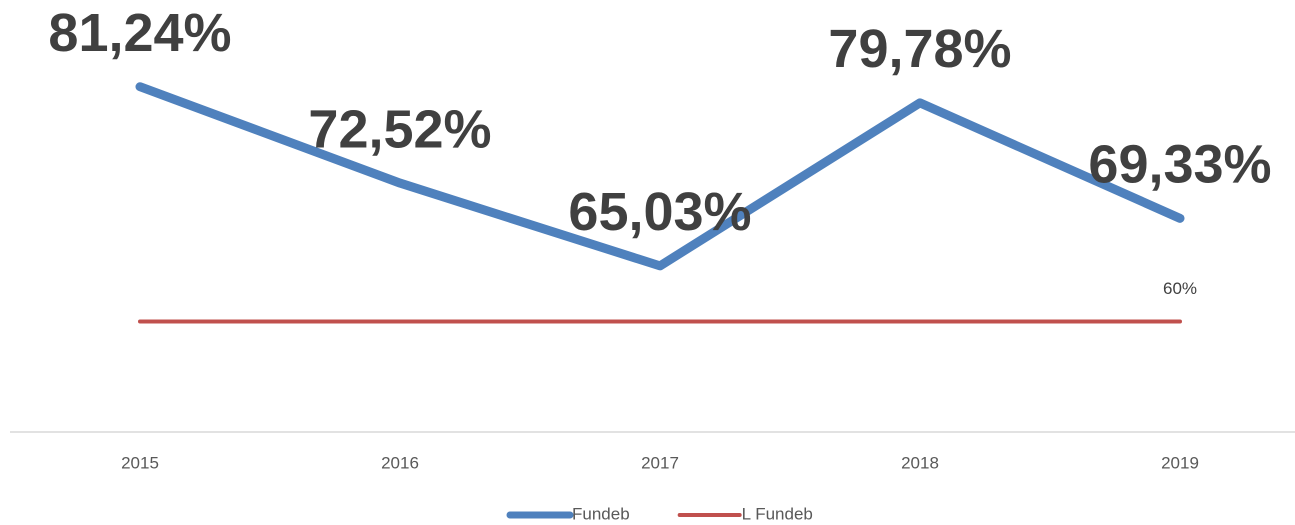  I want to click on x-tick-label: 2016, so click(400, 462).